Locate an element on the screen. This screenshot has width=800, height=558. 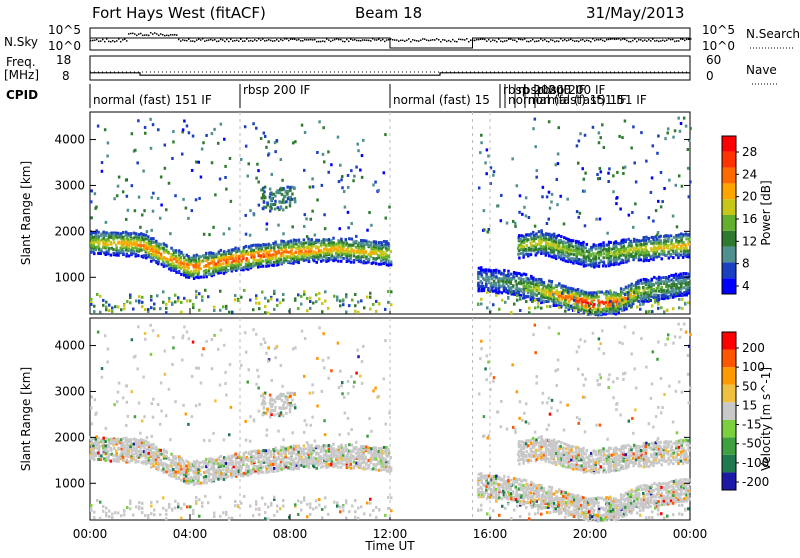
nsearch-tick-bottom: 10^0 is located at coordinates (718, 46).